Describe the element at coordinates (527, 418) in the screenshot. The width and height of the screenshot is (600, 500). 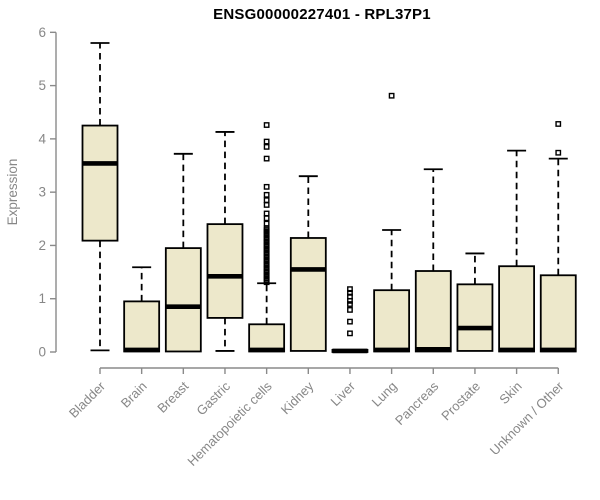
I see `x-tick-label: Unknown / Other` at that location.